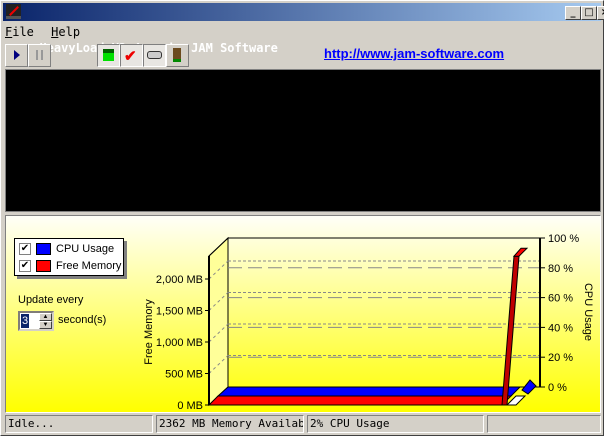 The height and width of the screenshot is (436, 604). Describe the element at coordinates (43, 266) in the screenshot. I see `memory-swatch` at that location.